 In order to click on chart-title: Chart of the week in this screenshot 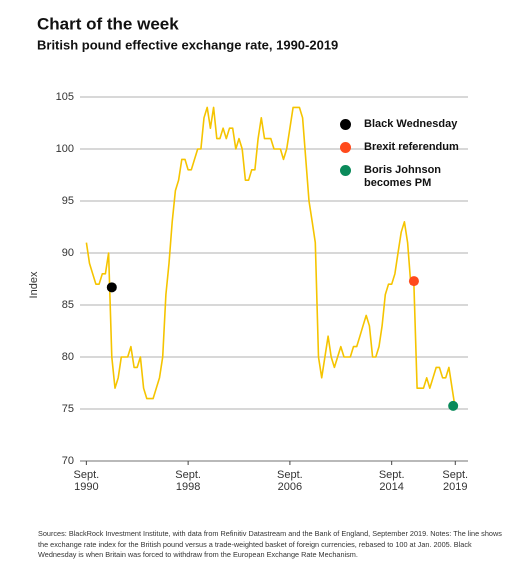, I will do `click(108, 23)`.